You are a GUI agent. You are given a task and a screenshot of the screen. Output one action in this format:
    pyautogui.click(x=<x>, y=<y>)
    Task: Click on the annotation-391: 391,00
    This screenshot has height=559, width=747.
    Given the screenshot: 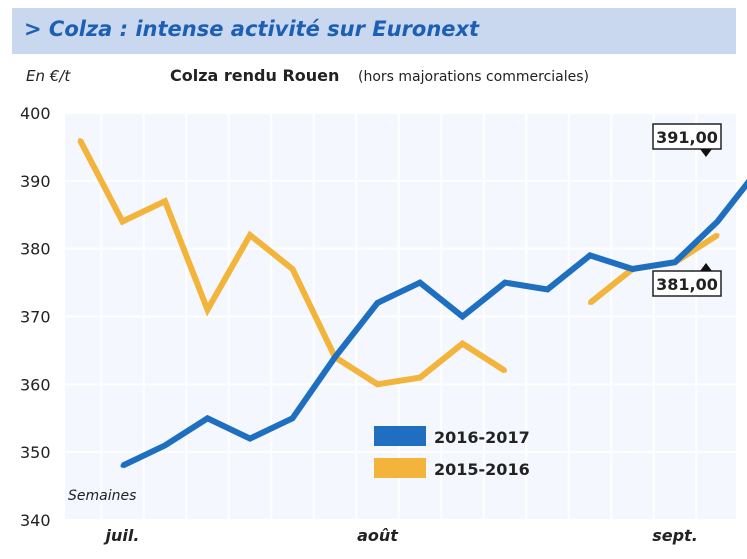 What is the action you would take?
    pyautogui.click(x=687, y=137)
    